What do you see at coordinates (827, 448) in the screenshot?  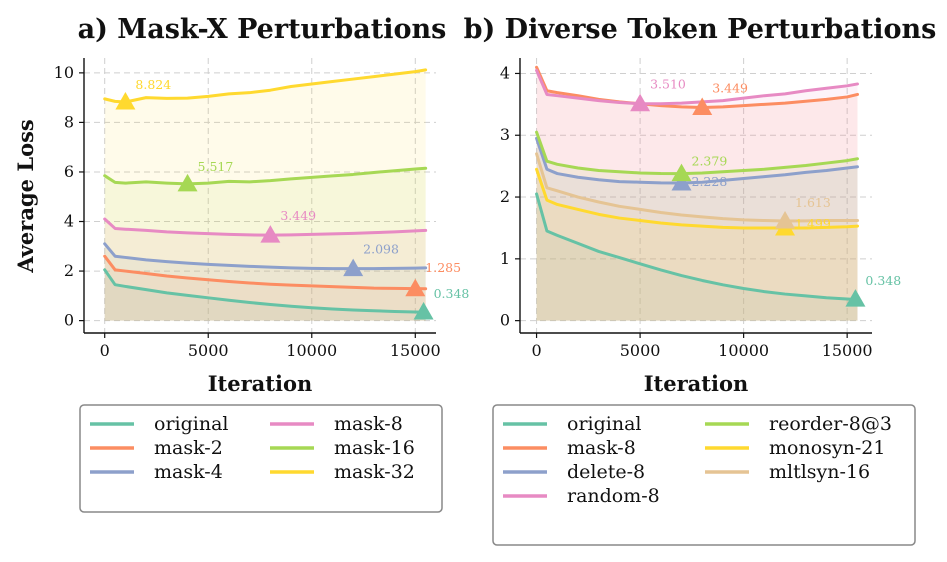 I see `legend-label-monosyn-21: monosyn-21` at bounding box center [827, 448].